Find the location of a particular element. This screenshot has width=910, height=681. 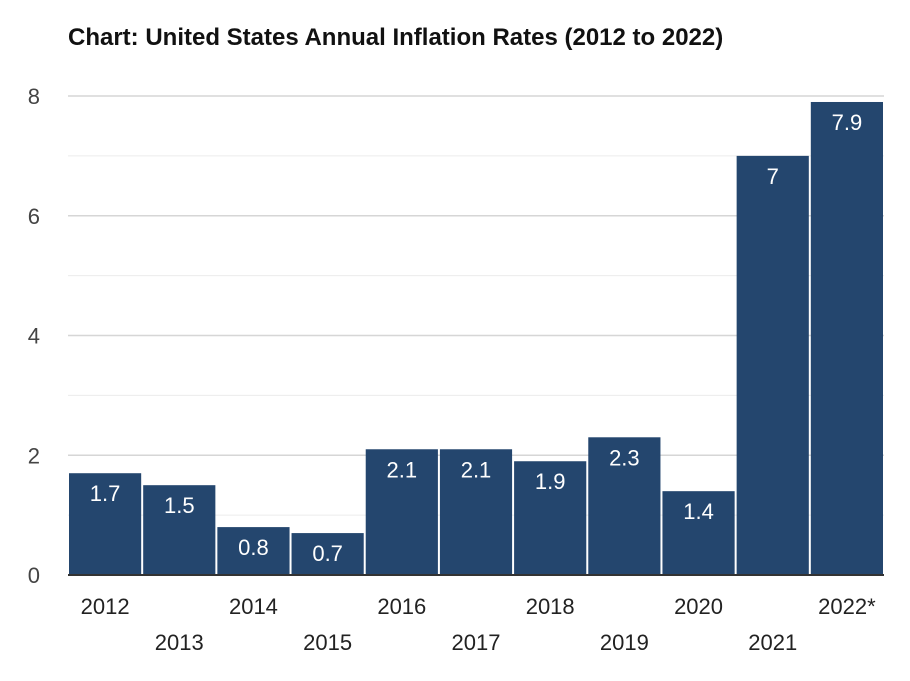

x-tick-label: 2021 is located at coordinates (772, 642).